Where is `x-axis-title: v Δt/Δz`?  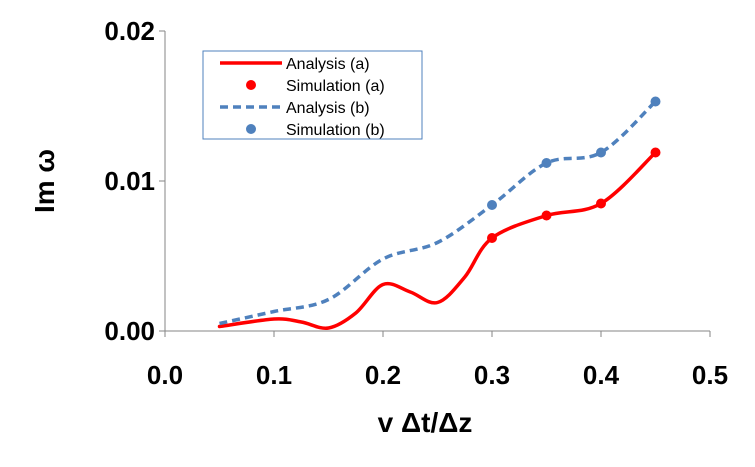
x-axis-title: v Δt/Δz is located at coordinates (425, 422).